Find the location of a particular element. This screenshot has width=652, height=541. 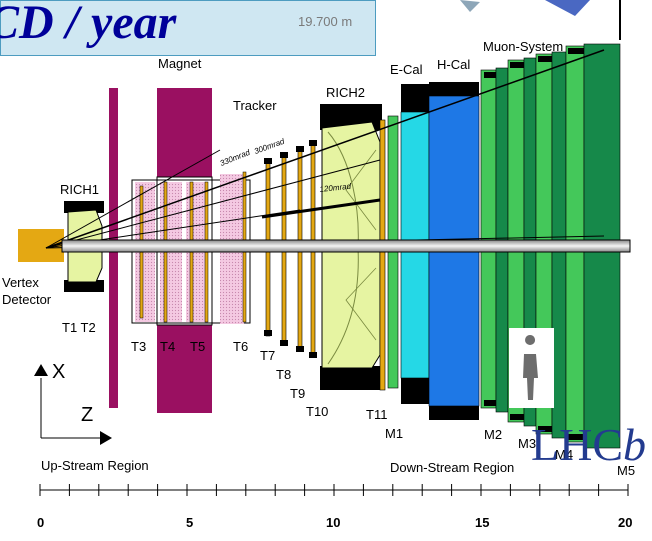

magnet-top is located at coordinates (184, 132).